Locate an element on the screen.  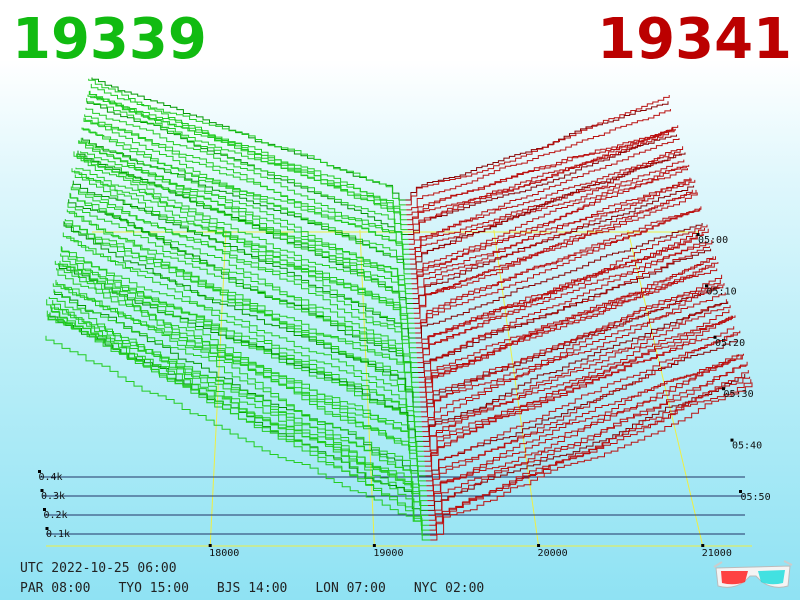
volume-tick-label: 0.3k is located at coordinates (53, 496).